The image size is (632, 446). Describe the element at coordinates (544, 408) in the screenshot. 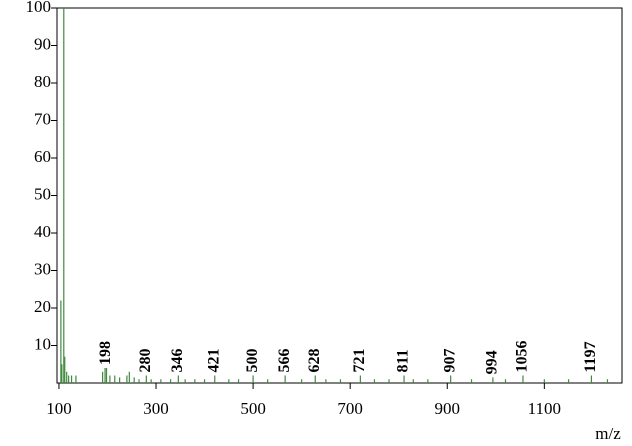

I see `x-tick-label: 1100` at that location.